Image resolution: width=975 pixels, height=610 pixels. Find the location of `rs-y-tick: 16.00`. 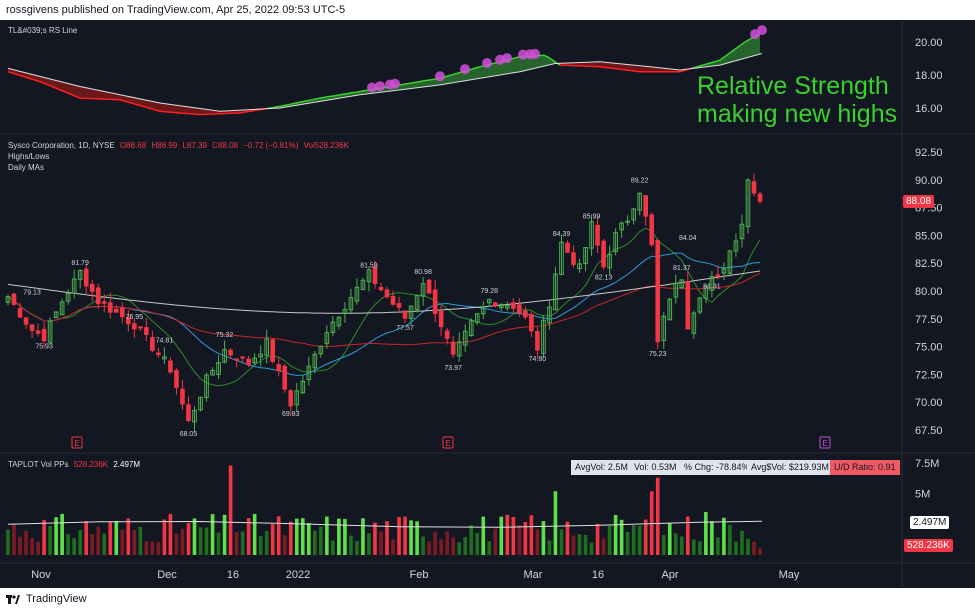

rs-y-tick: 16.00 is located at coordinates (929, 109).